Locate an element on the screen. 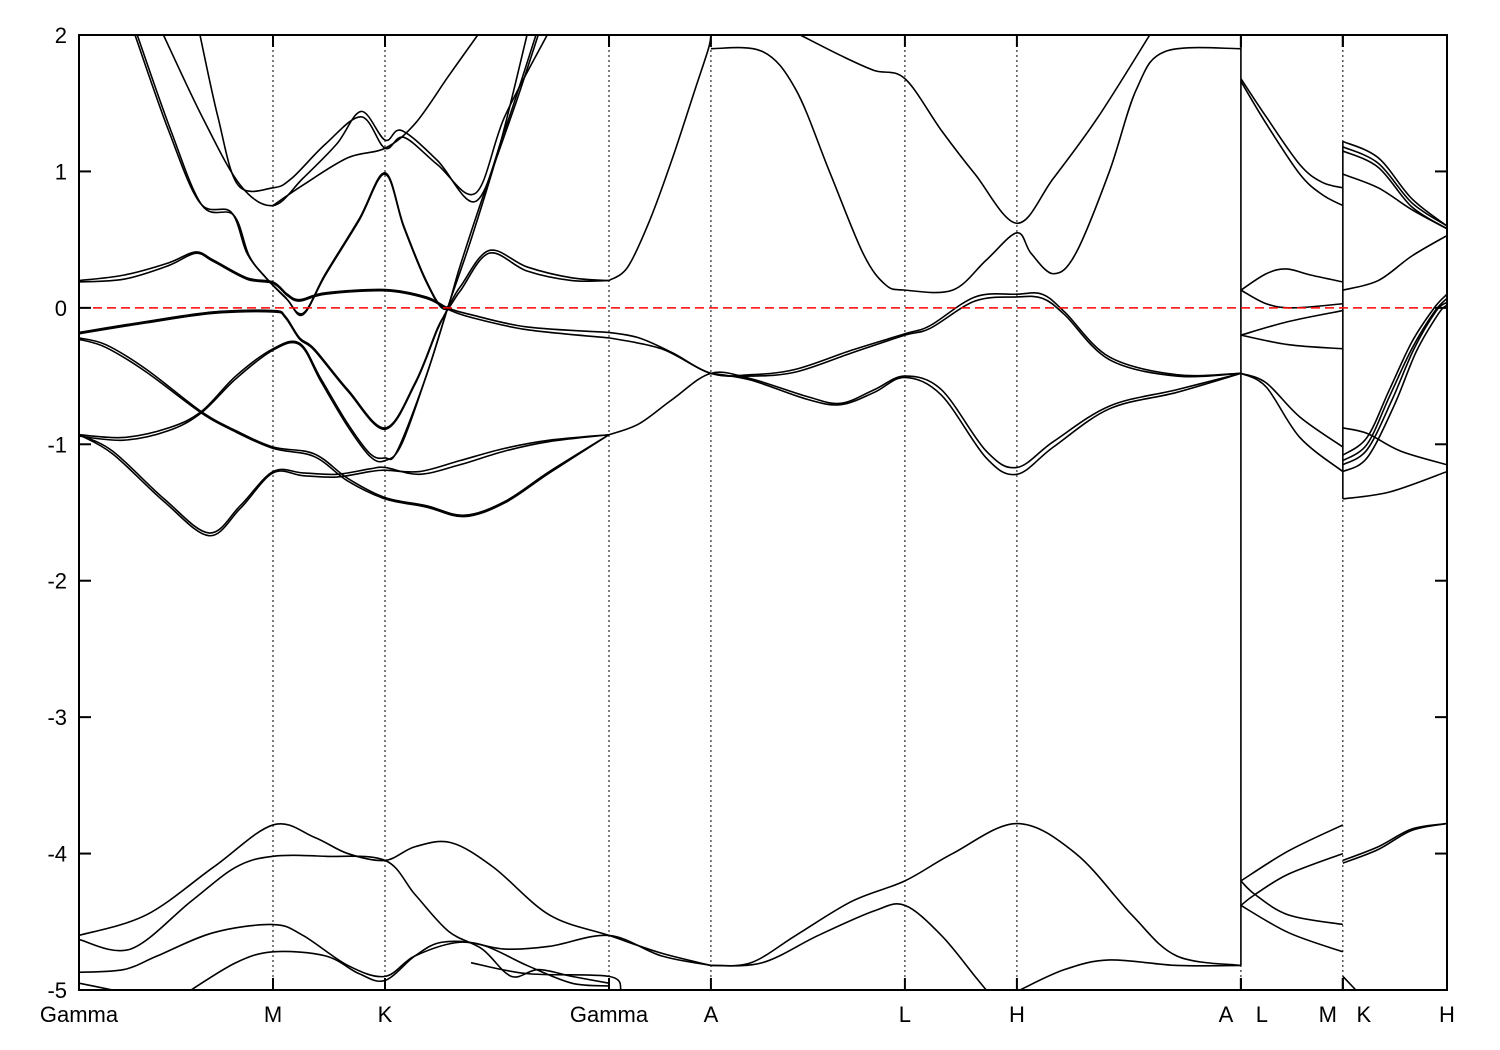 This screenshot has height=1050, width=1500. y-tick-label: -5 is located at coordinates (57, 990).